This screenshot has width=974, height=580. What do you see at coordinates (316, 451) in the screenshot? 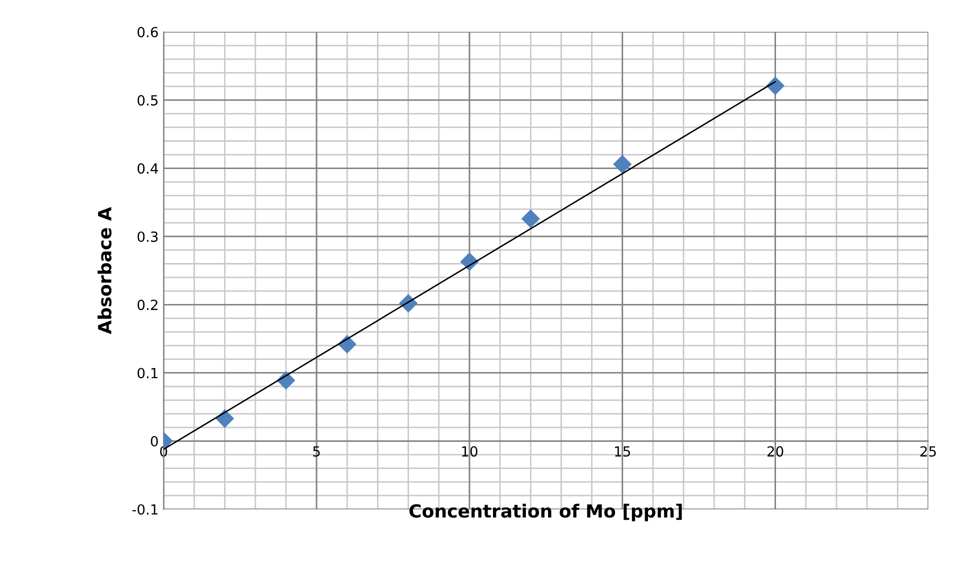
I see `x-tick-label: 5` at bounding box center [316, 451].